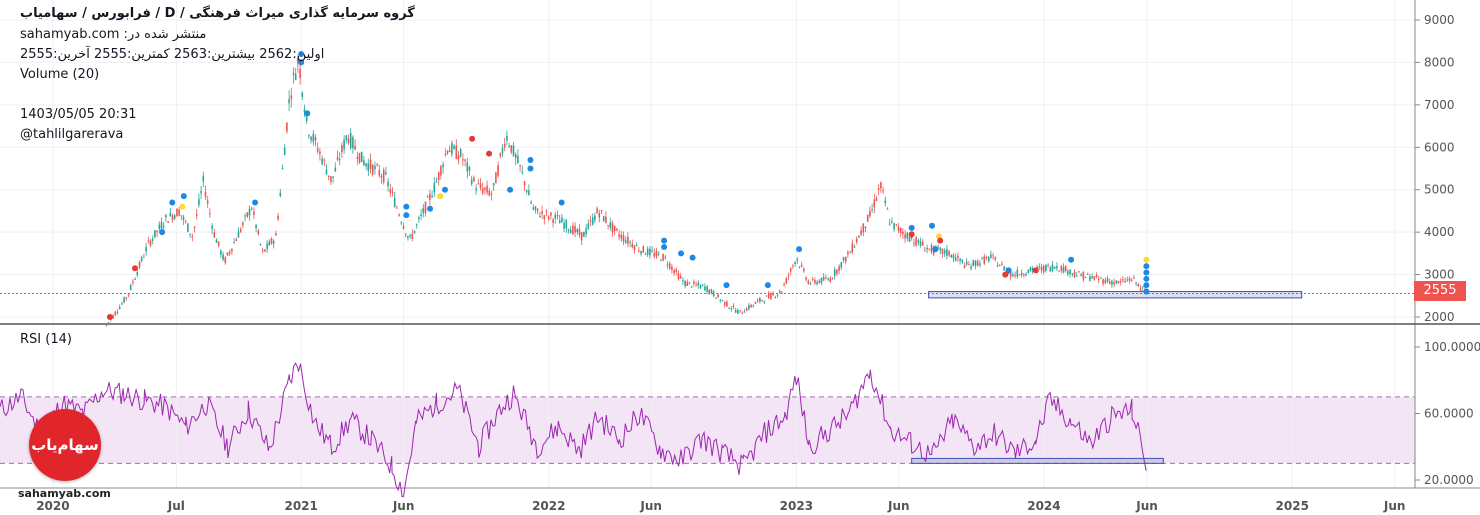 This screenshot has height=515, width=1480. What do you see at coordinates (65, 445) in the screenshot?
I see `sahamyab-logo: سهام‌یاب` at bounding box center [65, 445].